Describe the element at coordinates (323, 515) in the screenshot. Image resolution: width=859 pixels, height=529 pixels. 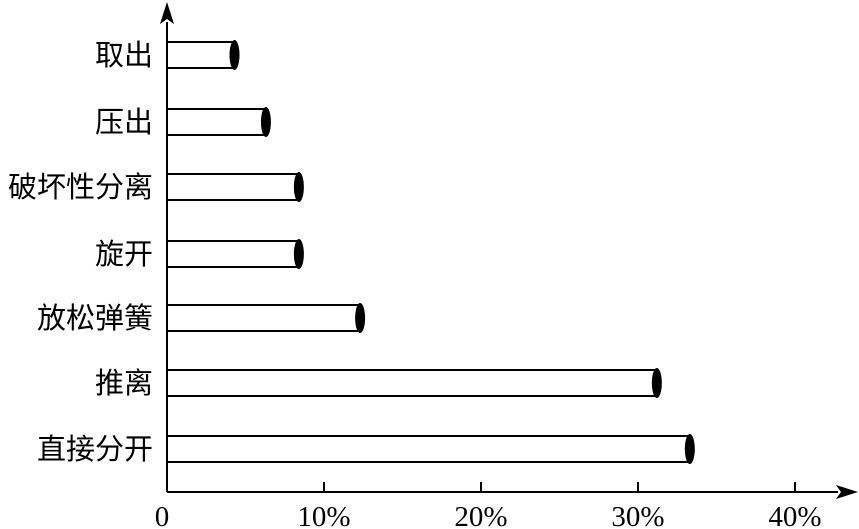
I see `x-tick-label: 10%` at that location.